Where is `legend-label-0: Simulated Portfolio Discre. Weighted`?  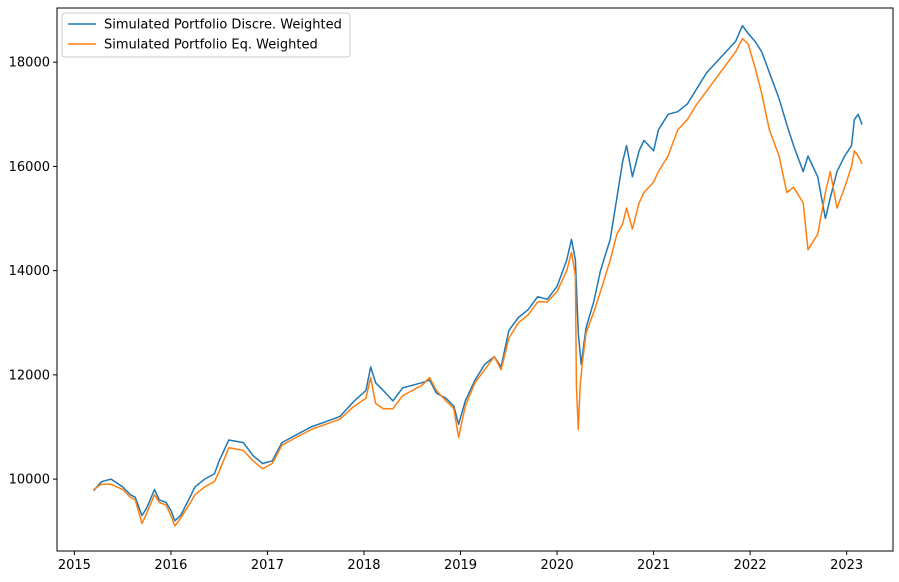 legend-label-0: Simulated Portfolio Discre. Weighted is located at coordinates (223, 25).